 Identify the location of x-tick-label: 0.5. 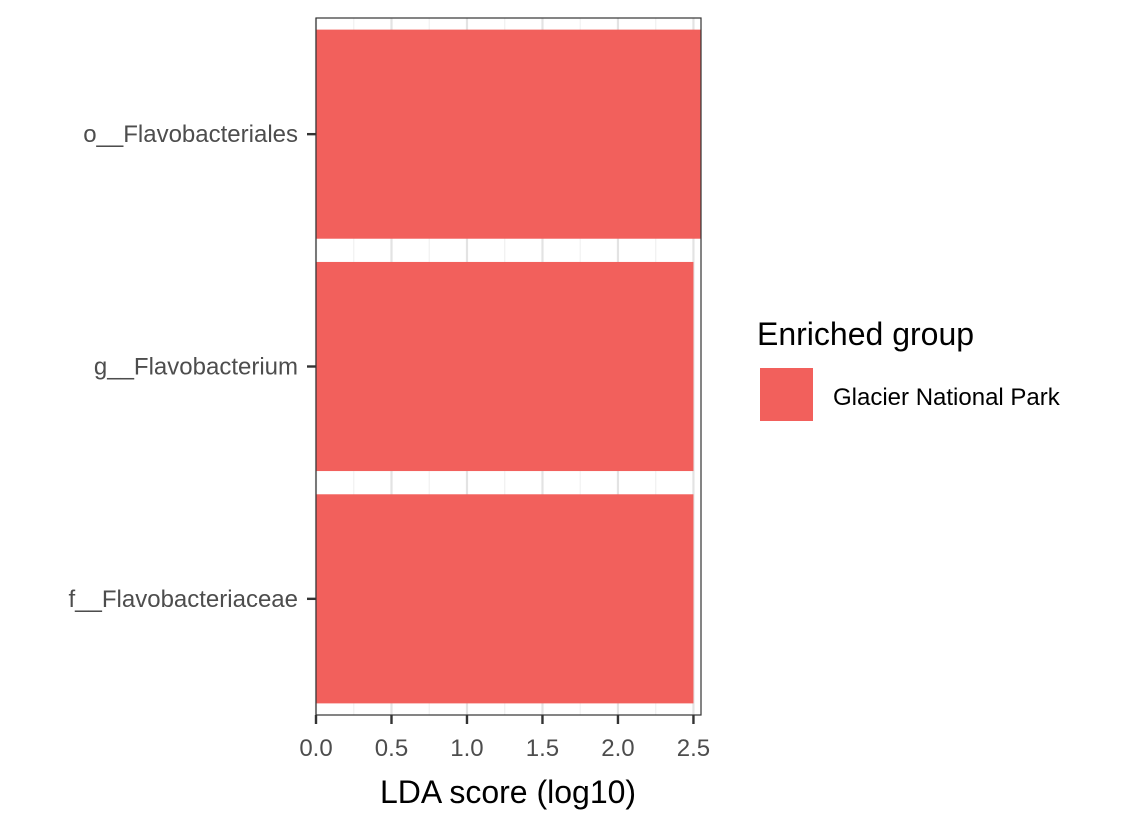
(391, 748).